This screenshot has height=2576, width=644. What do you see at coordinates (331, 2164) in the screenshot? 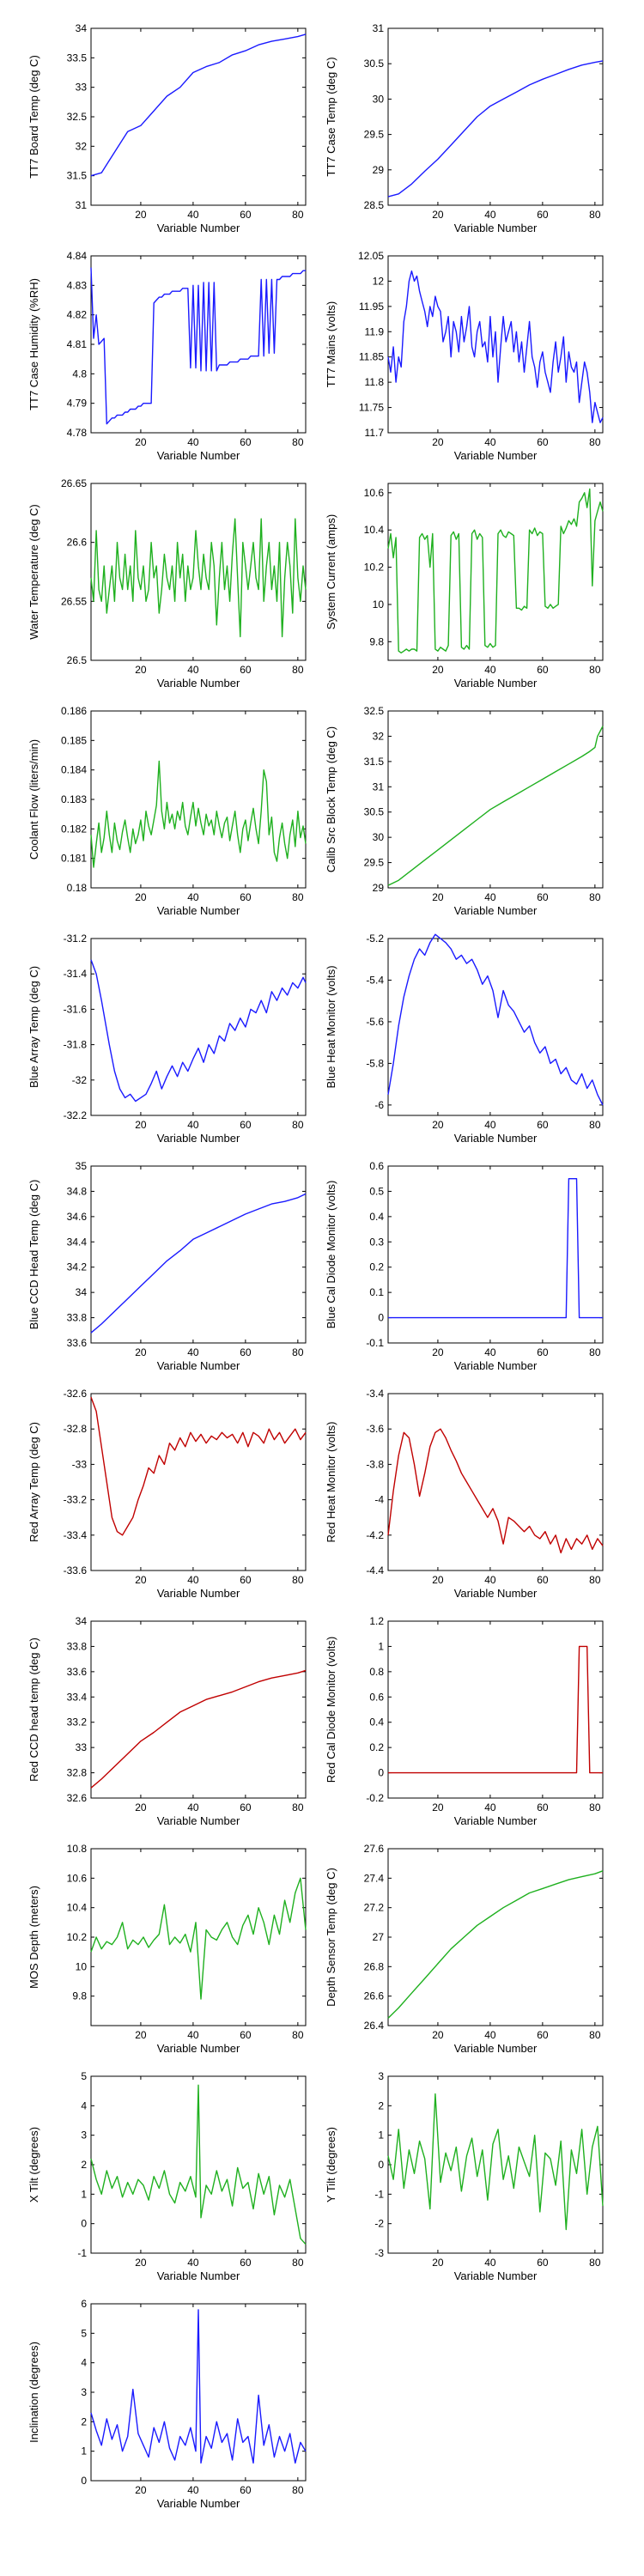
I see `y-axis-label: Y Tilt (degrees)` at bounding box center [331, 2164].